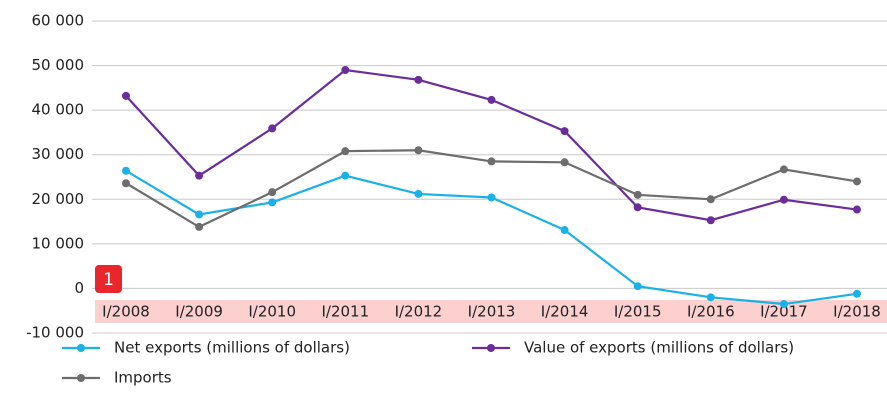  Describe the element at coordinates (79, 288) in the screenshot. I see `y-tick-label: 0` at that location.